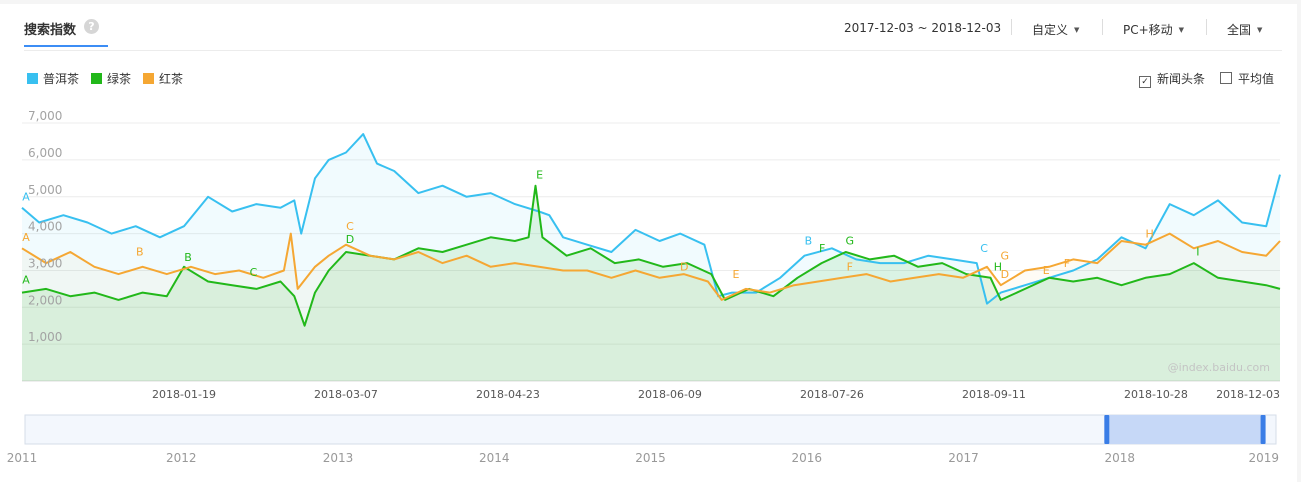  What do you see at coordinates (45, 190) in the screenshot?
I see `y-tick-label: 5,000` at bounding box center [45, 190].